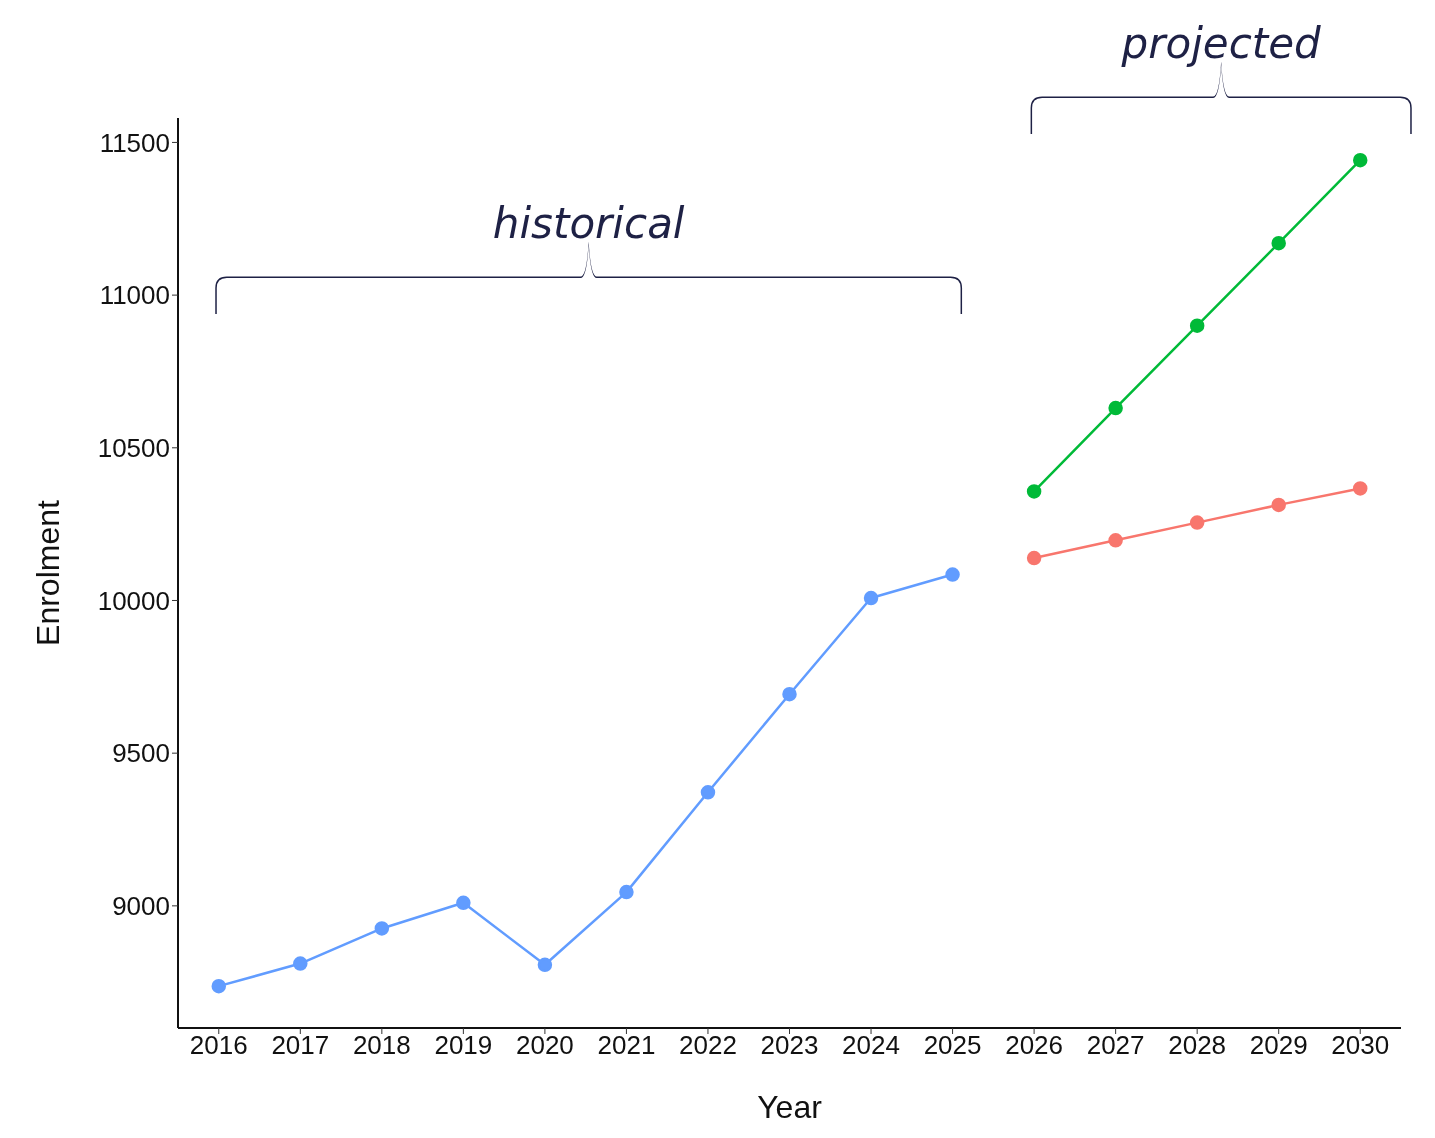  I want to click on text: projected, so click(1221, 43).